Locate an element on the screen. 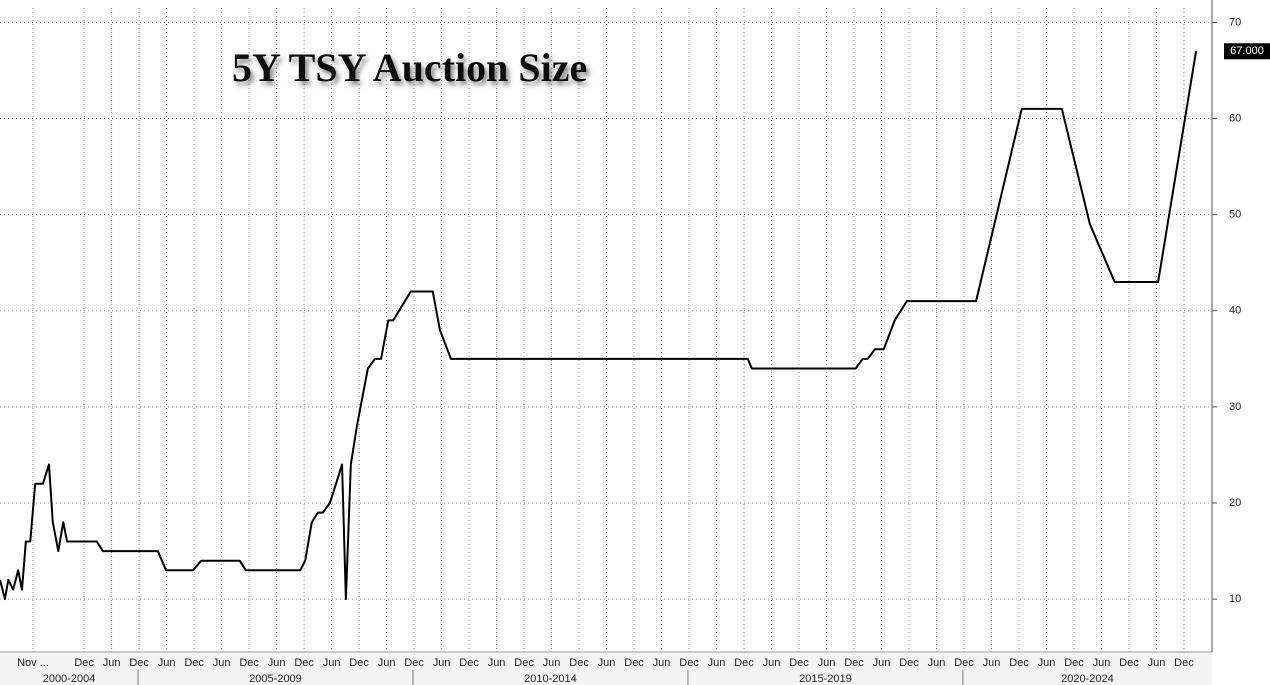 The height and width of the screenshot is (685, 1270). y-tick-label: 10 is located at coordinates (1235, 599).